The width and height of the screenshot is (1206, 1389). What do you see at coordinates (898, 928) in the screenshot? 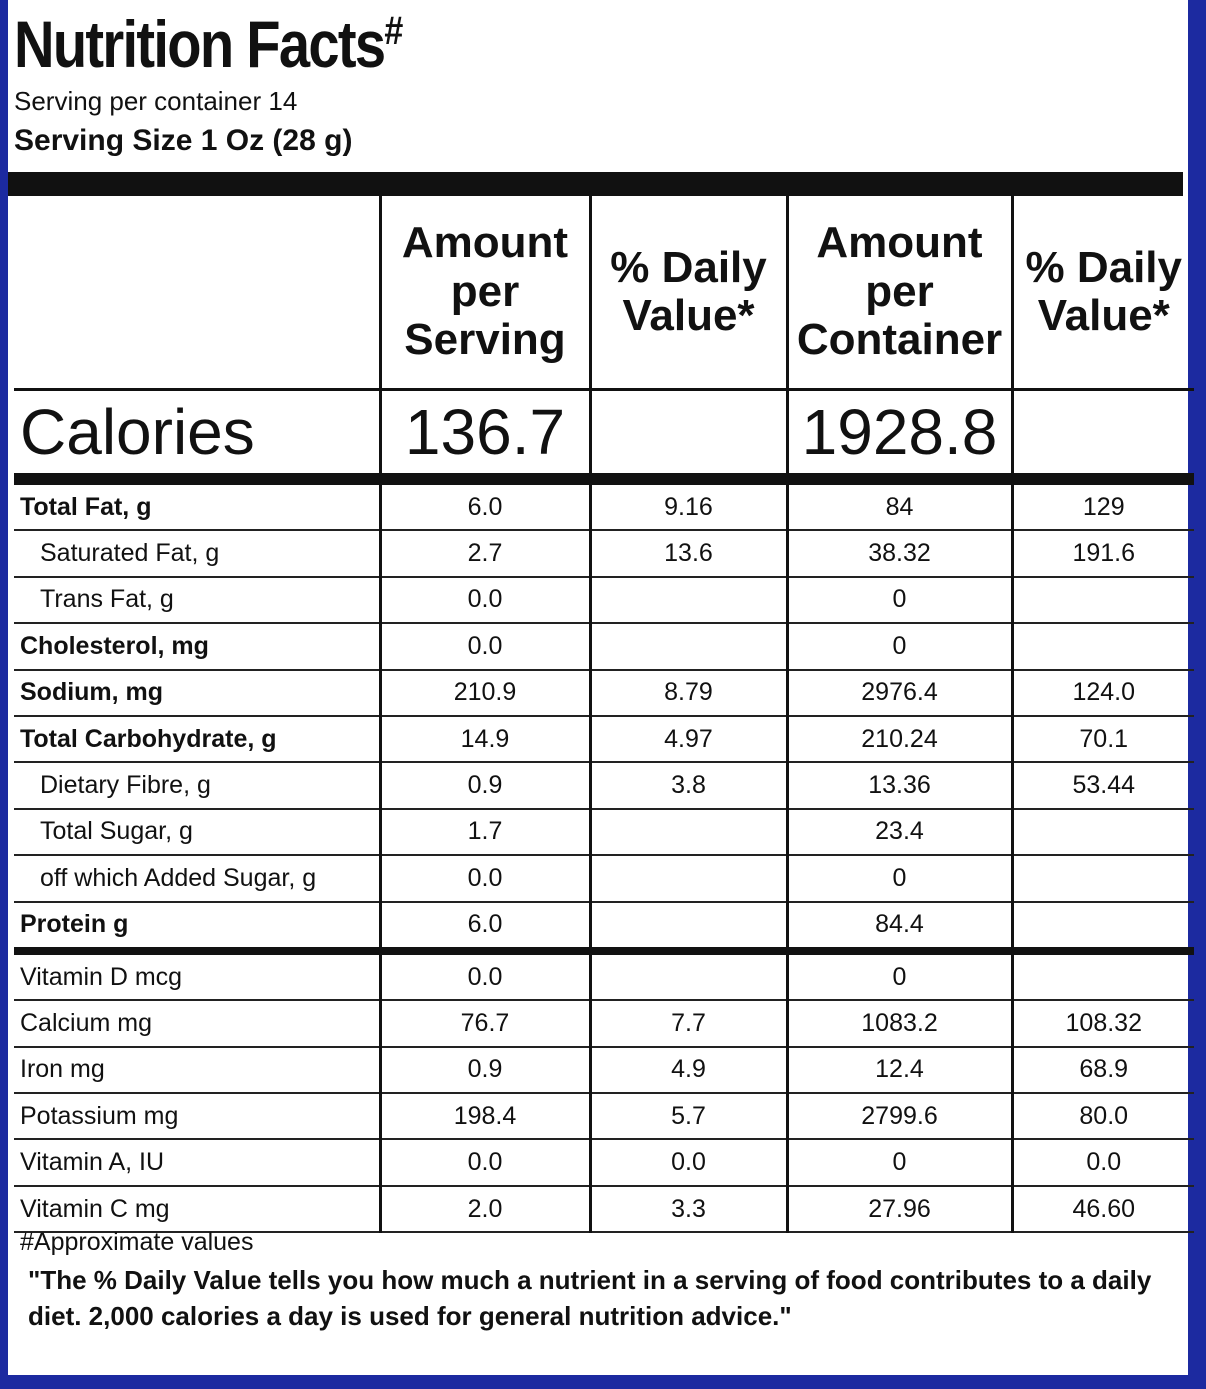
I see `value-cell: 84.4` at bounding box center [898, 928].